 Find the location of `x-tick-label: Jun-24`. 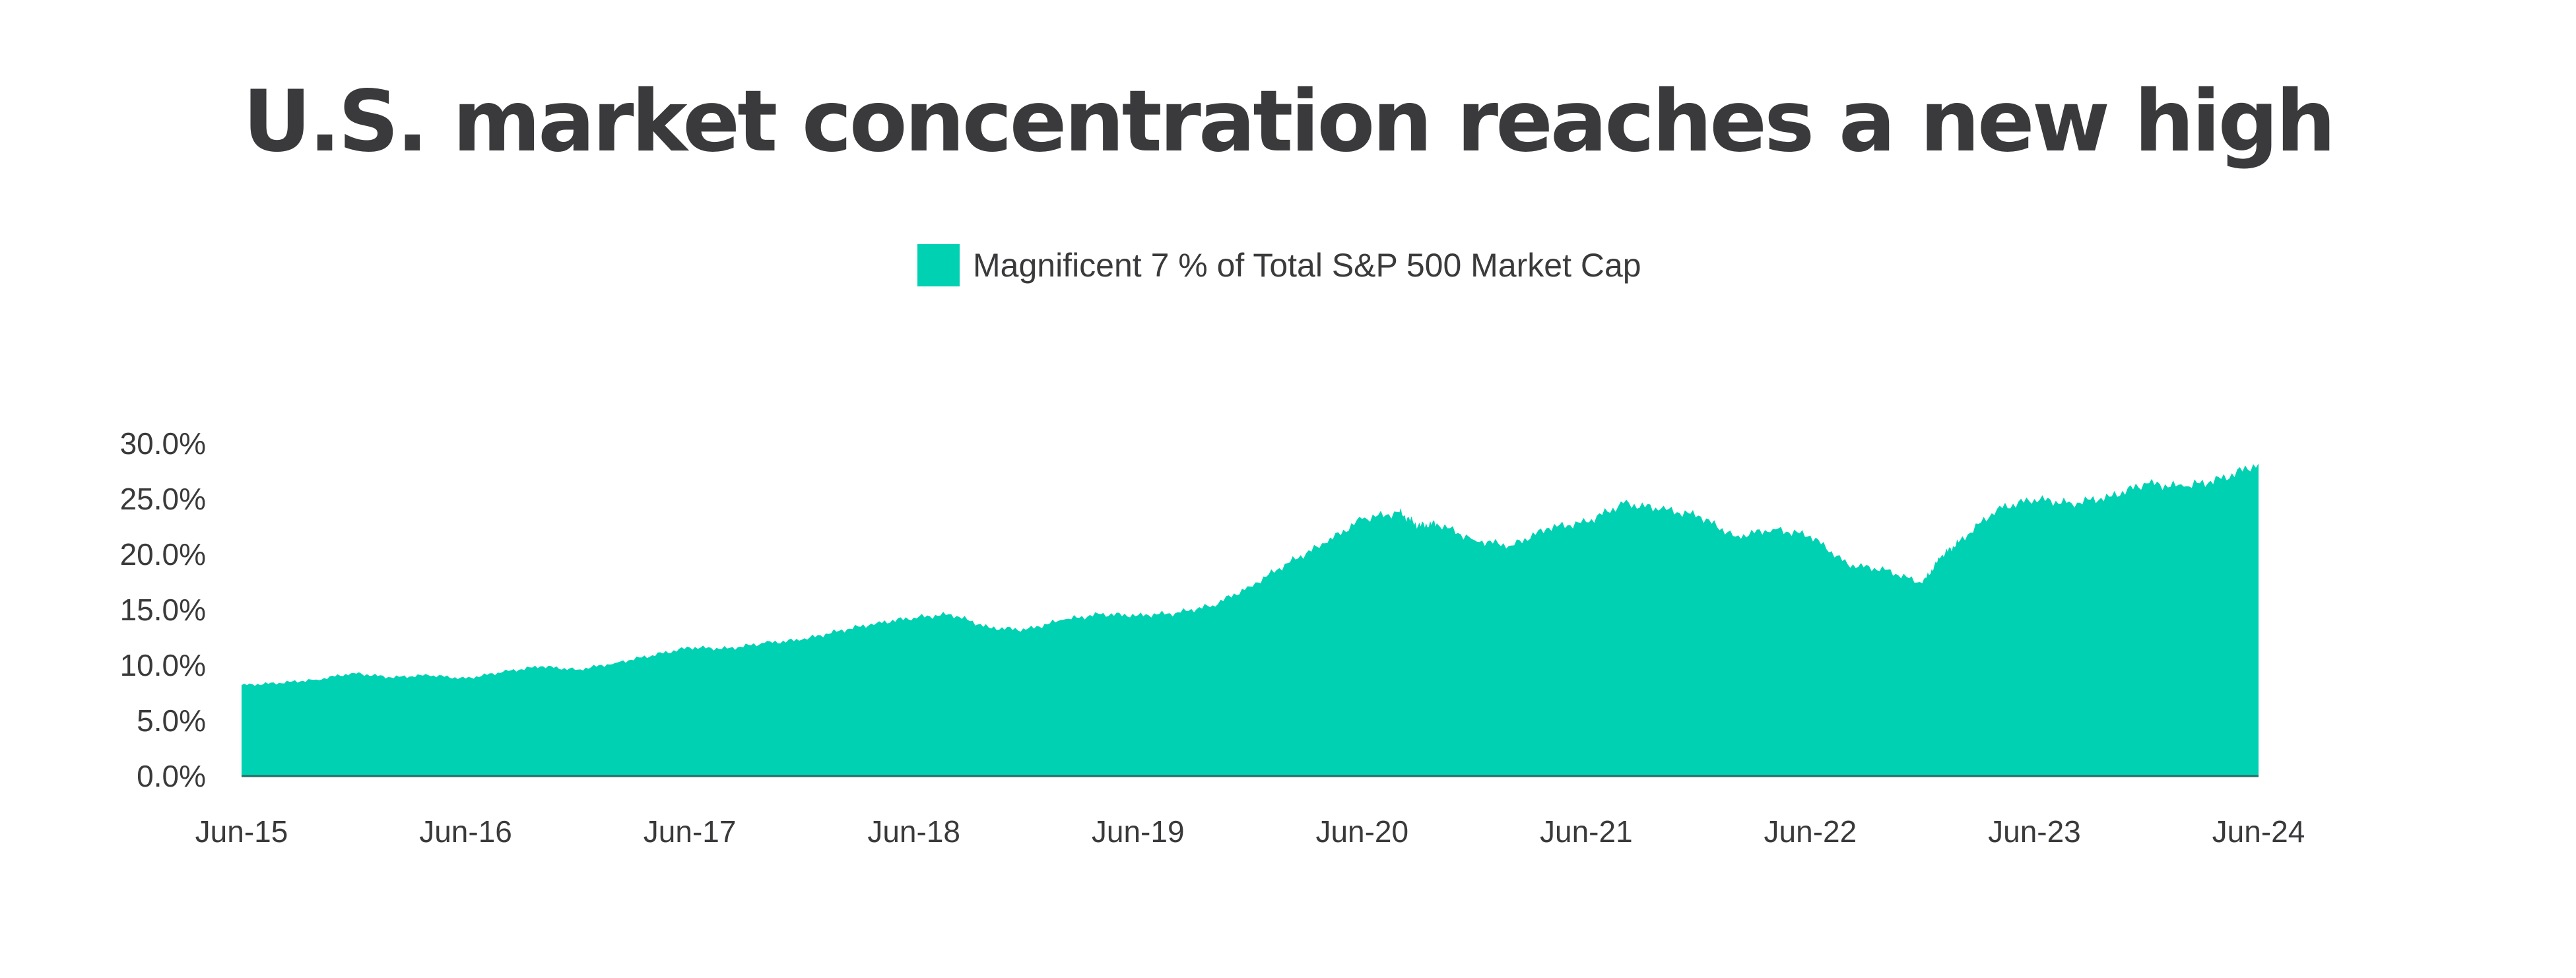

x-tick-label: Jun-24 is located at coordinates (2258, 831).